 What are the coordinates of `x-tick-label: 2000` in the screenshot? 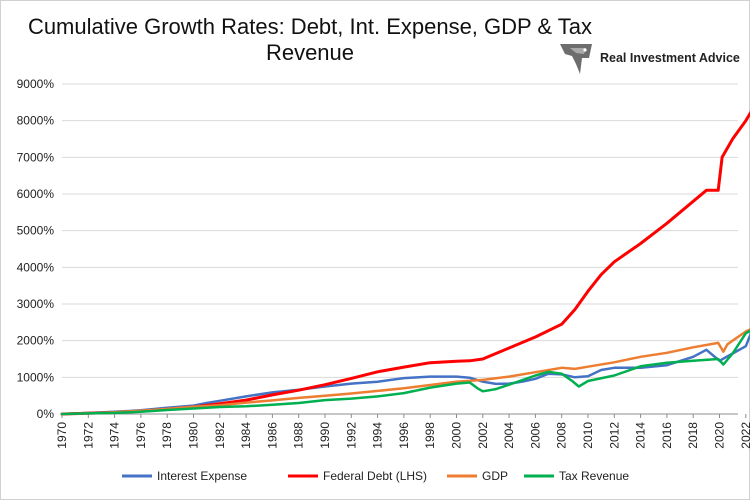 It's located at (457, 435).